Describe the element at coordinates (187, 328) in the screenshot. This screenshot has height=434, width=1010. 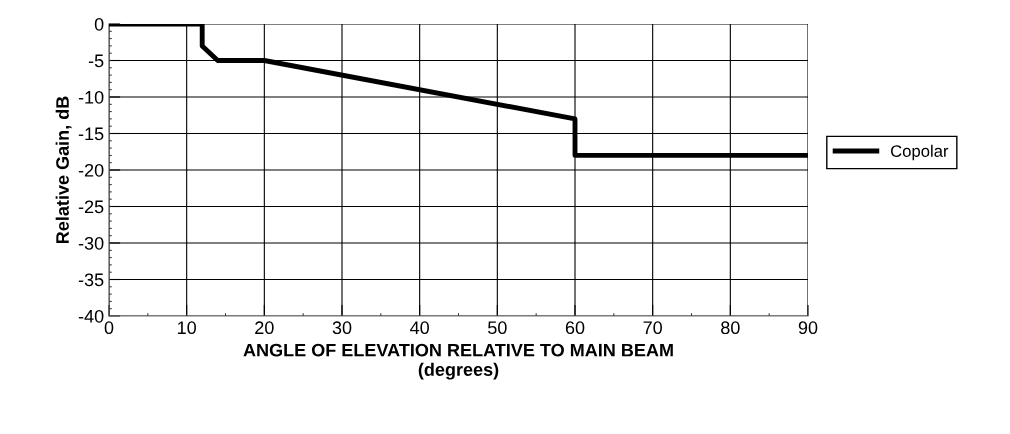
I see `x-tick-label: 10` at that location.